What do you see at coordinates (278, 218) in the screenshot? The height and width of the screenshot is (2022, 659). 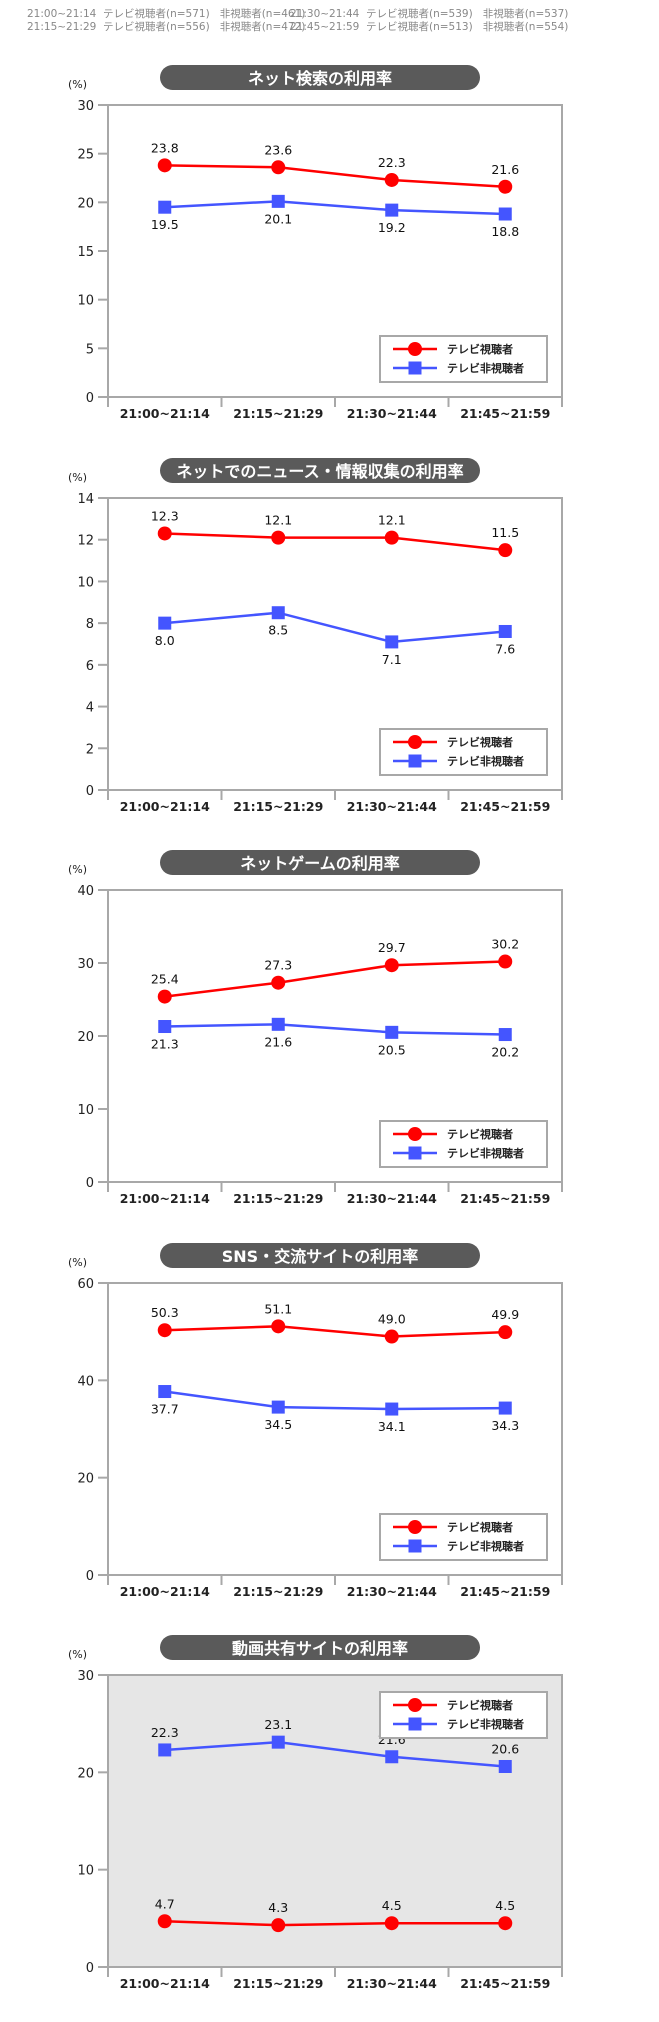 I see `data-label: 20.1` at bounding box center [278, 218].